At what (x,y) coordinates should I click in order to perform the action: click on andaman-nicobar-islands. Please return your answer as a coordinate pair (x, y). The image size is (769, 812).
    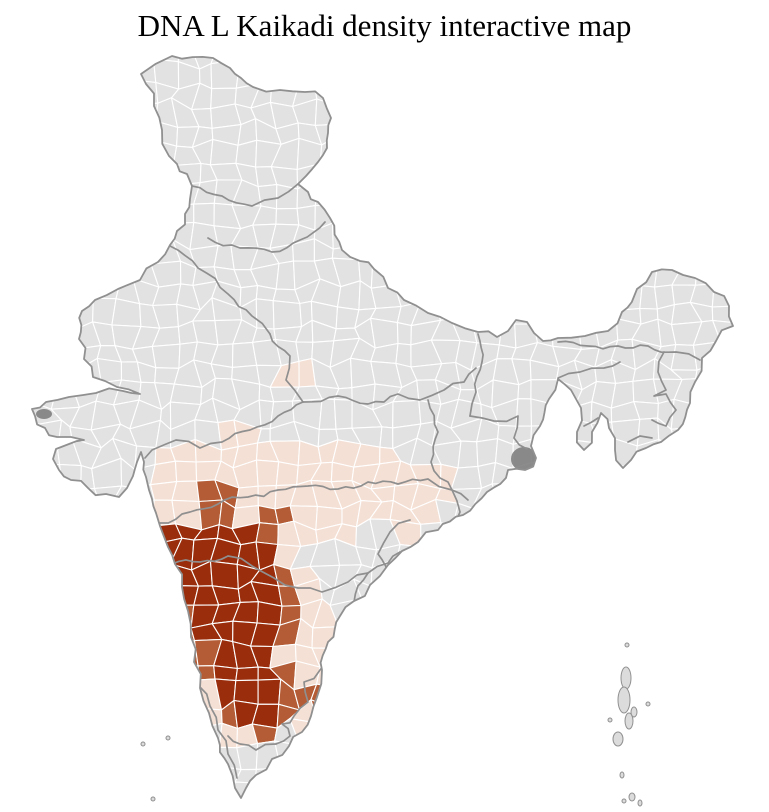
    Looking at the image, I should click on (629, 724).